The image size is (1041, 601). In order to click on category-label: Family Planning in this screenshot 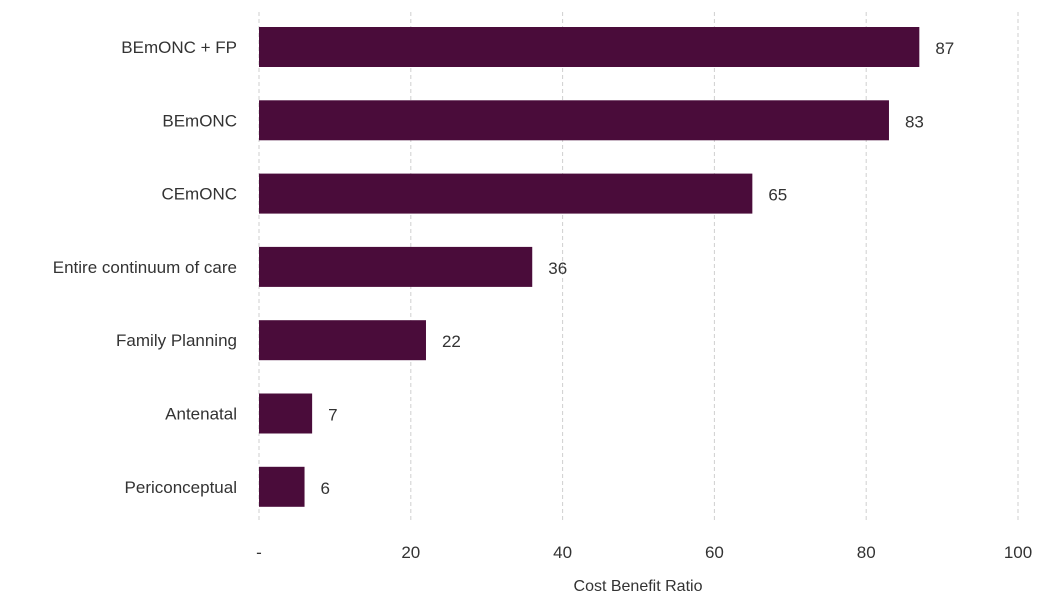, I will do `click(176, 340)`.